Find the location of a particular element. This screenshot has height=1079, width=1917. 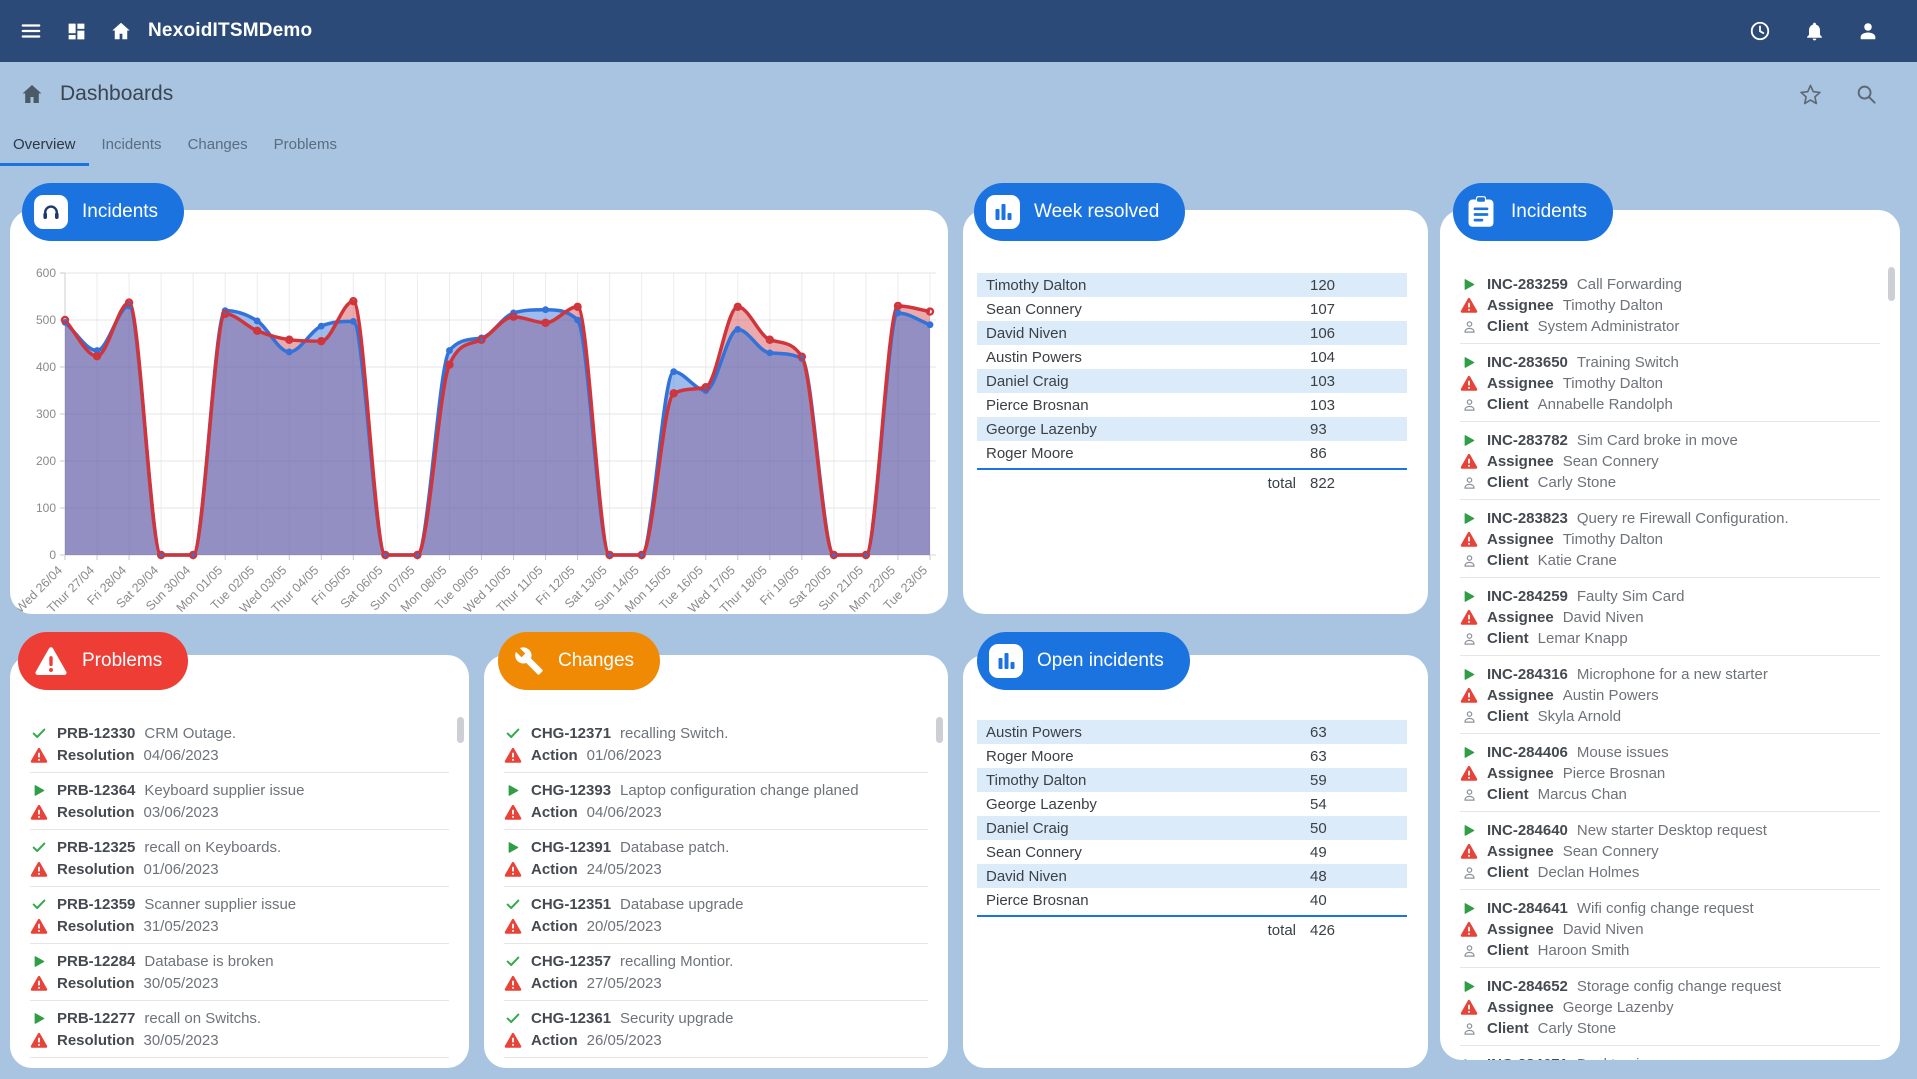

assignee-name: Austin Powers is located at coordinates (1610, 695).